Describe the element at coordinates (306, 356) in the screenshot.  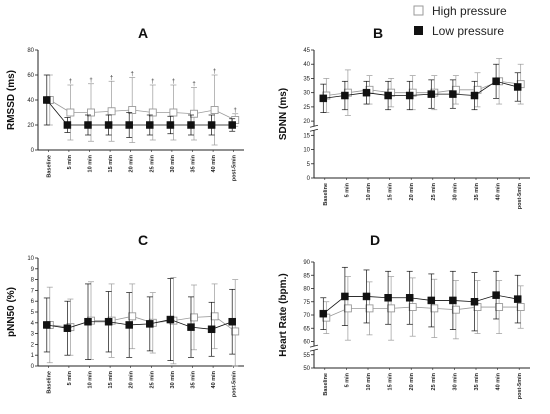
I see `y-tick-label: 55` at that location.